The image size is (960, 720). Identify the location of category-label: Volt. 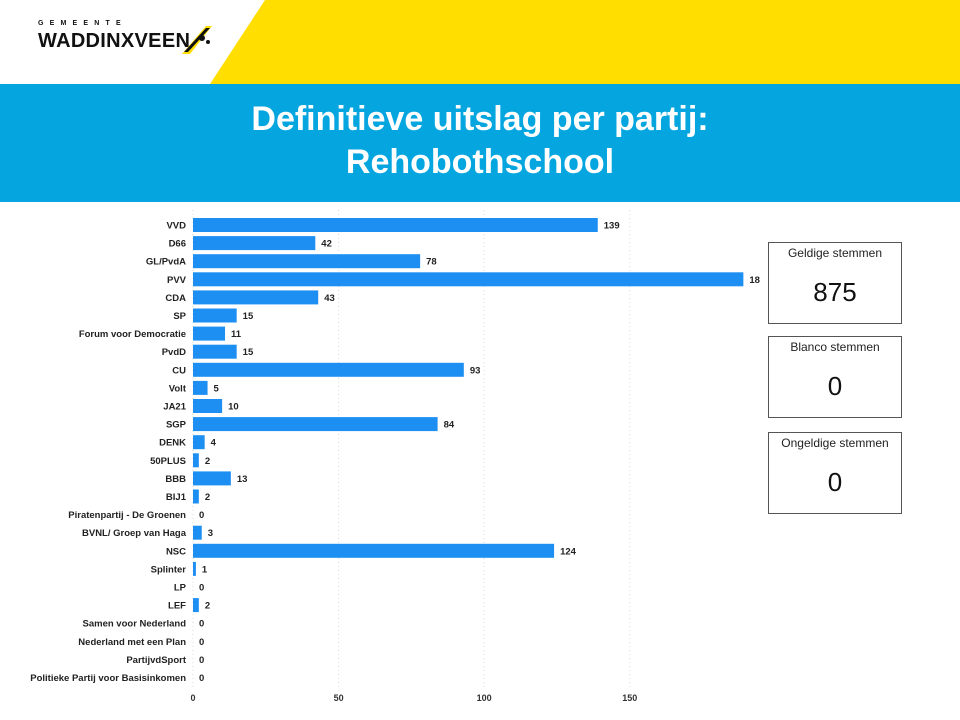
(178, 388).